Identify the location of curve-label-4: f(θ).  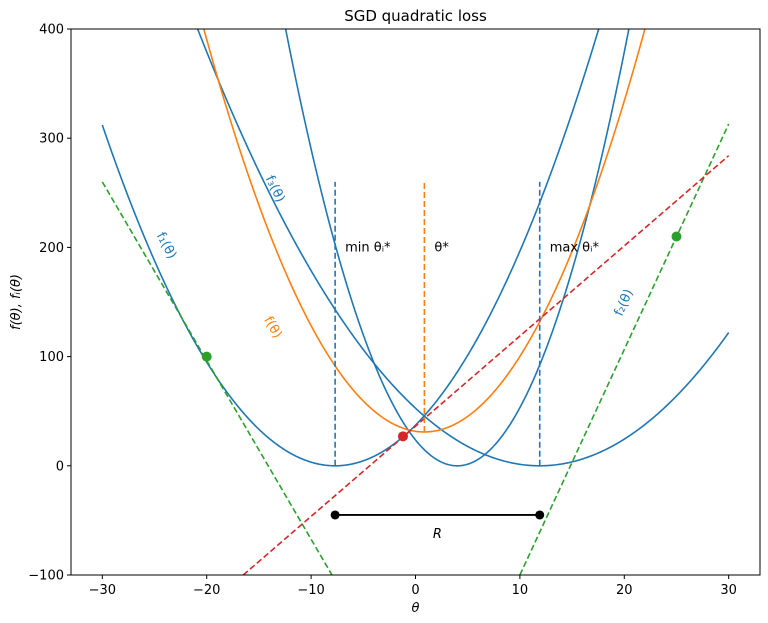
(272, 327).